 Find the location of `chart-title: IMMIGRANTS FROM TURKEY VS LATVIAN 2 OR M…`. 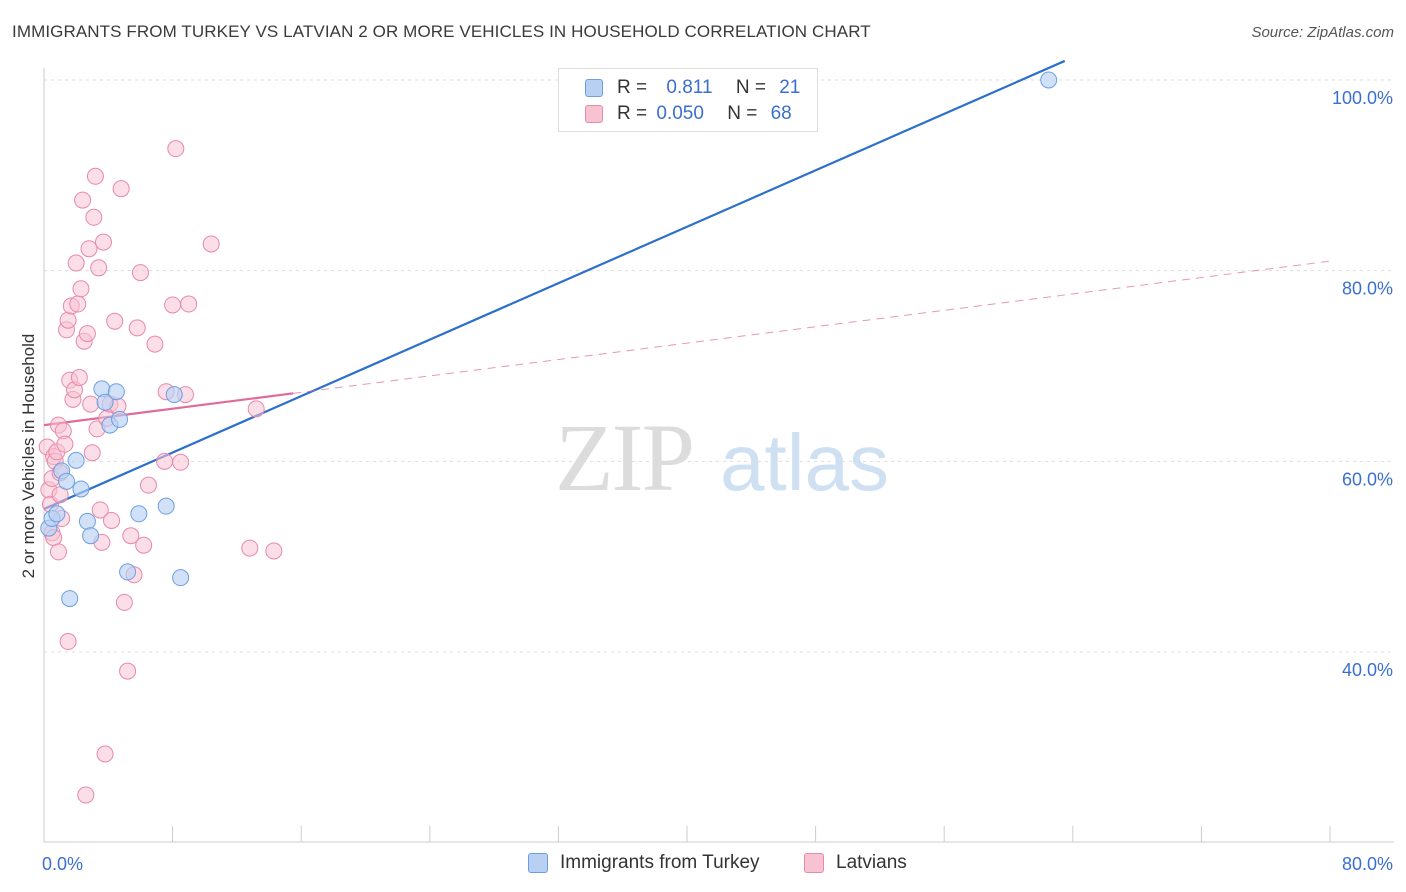

chart-title: IMMIGRANTS FROM TURKEY VS LATVIAN 2 OR M… is located at coordinates (441, 31).